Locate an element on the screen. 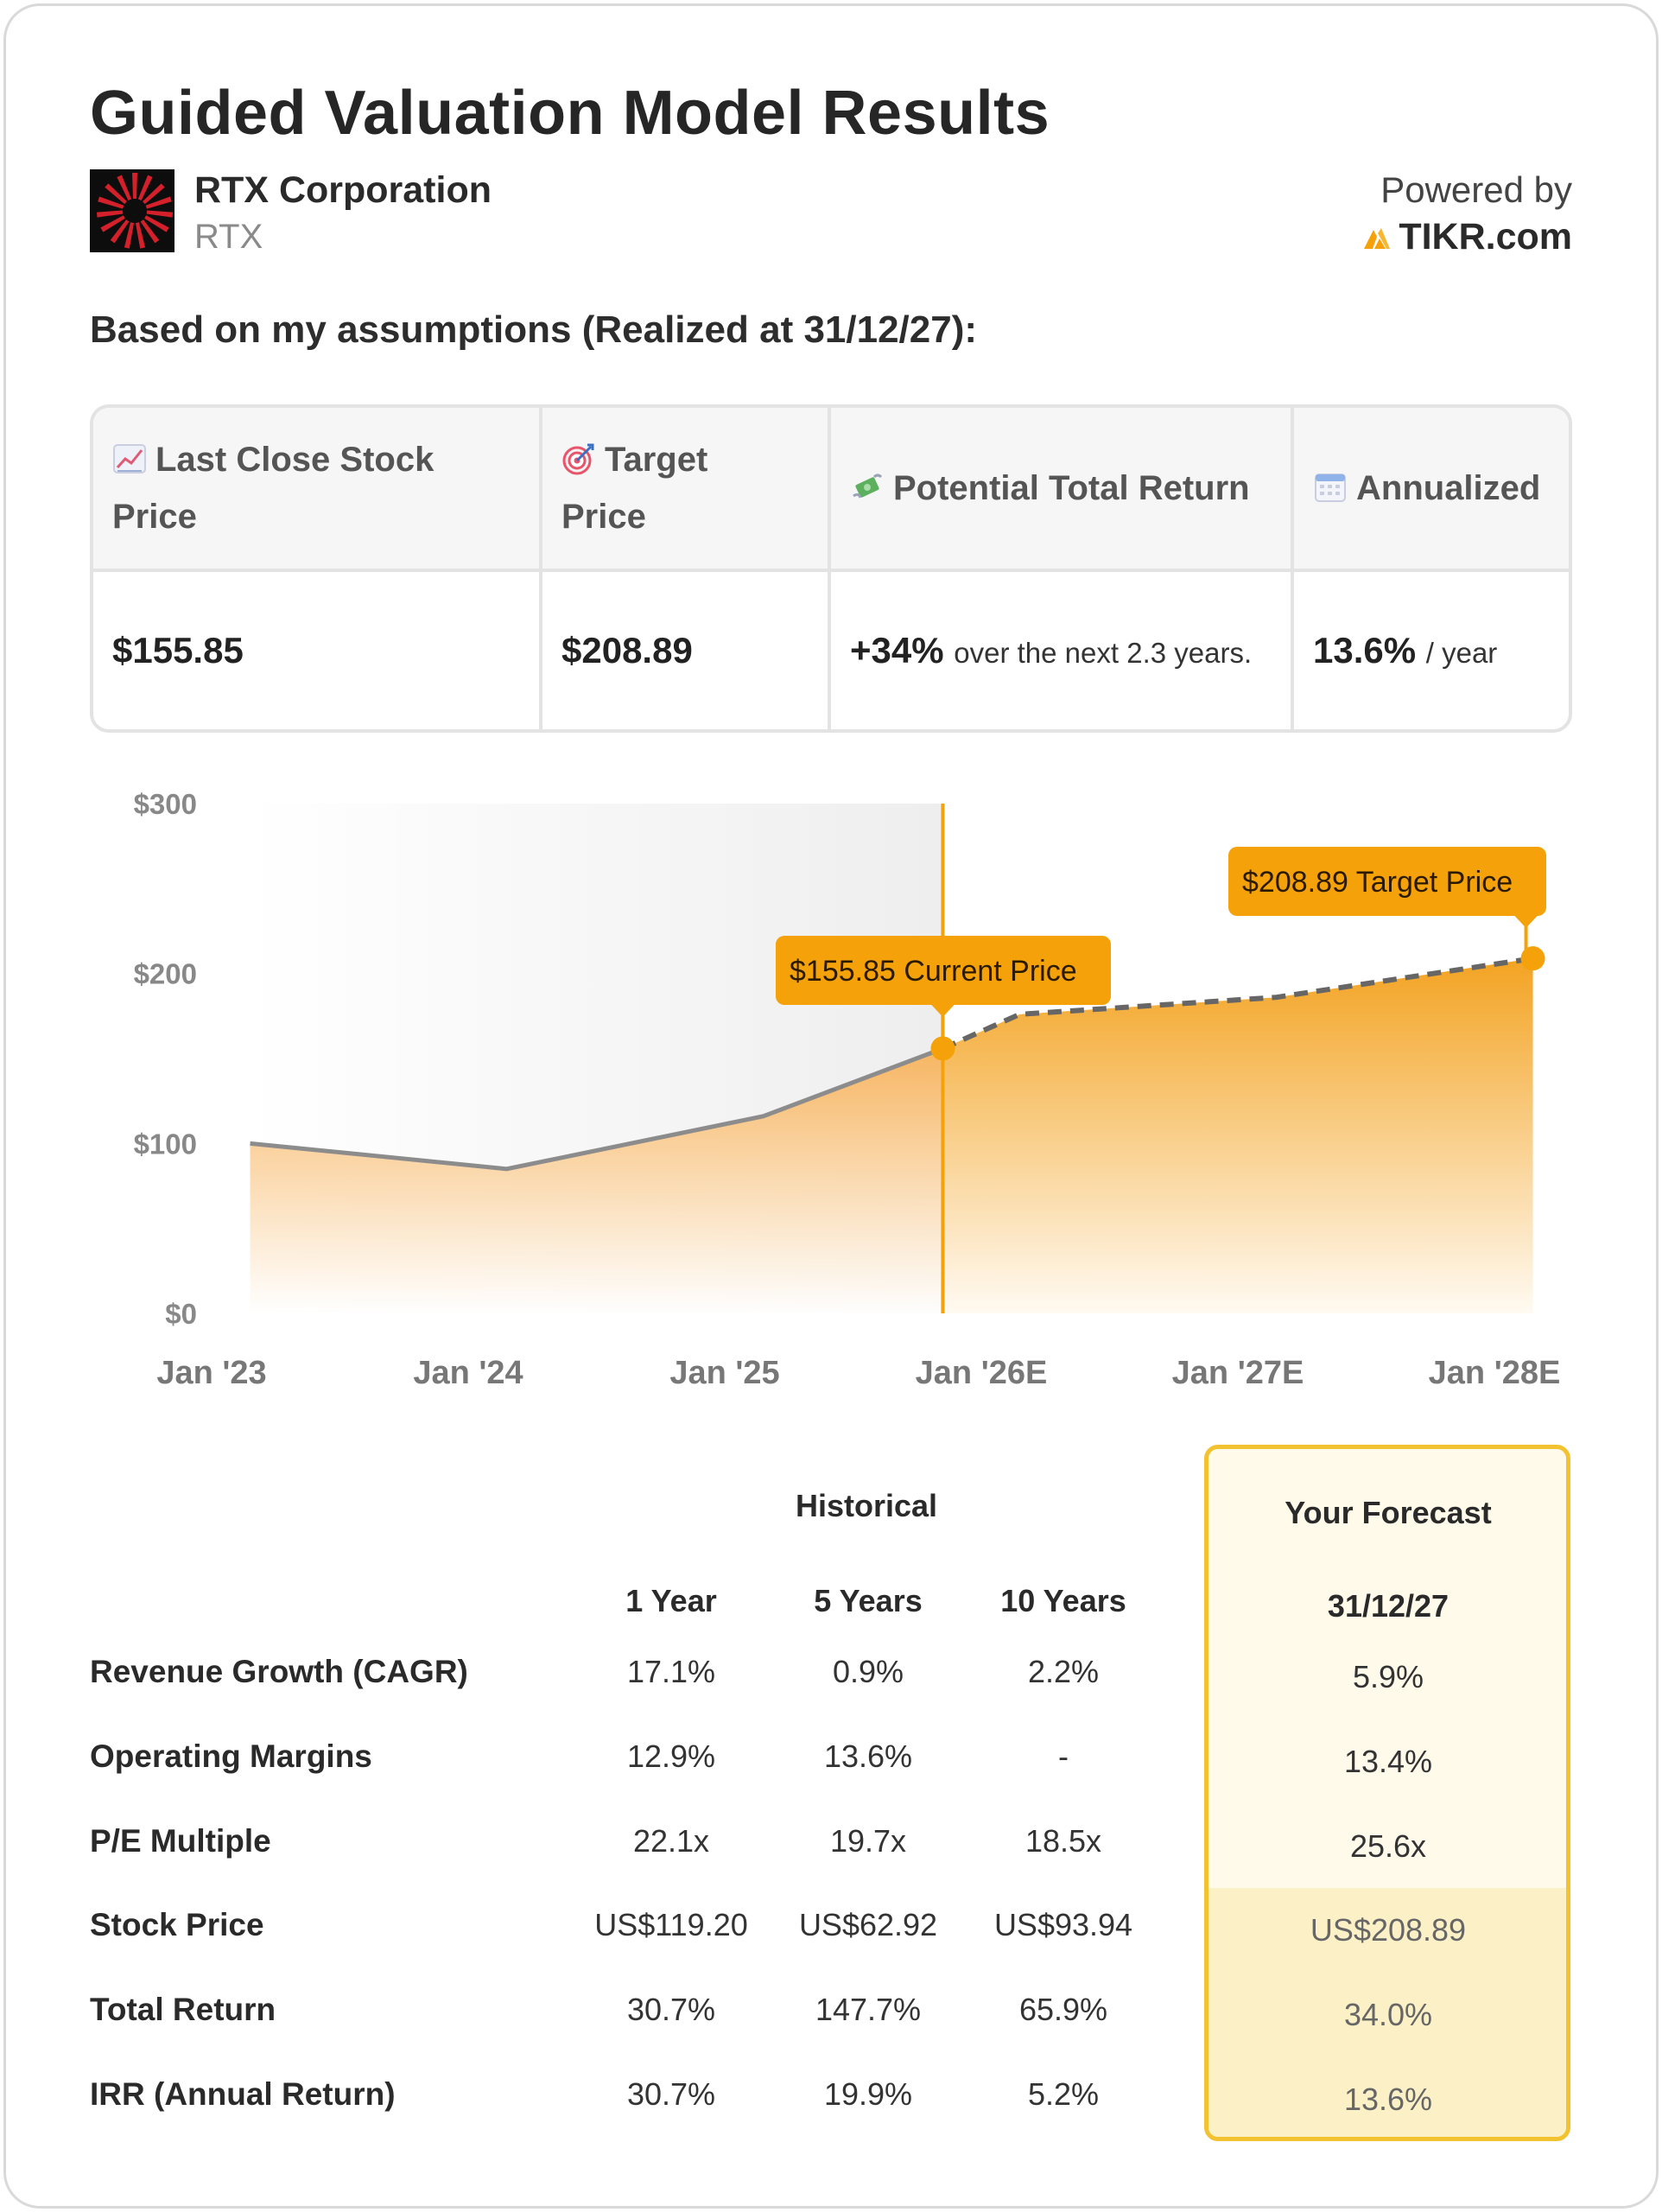 Image resolution: width=1662 pixels, height=2212 pixels. target-dart-icon is located at coordinates (578, 459).